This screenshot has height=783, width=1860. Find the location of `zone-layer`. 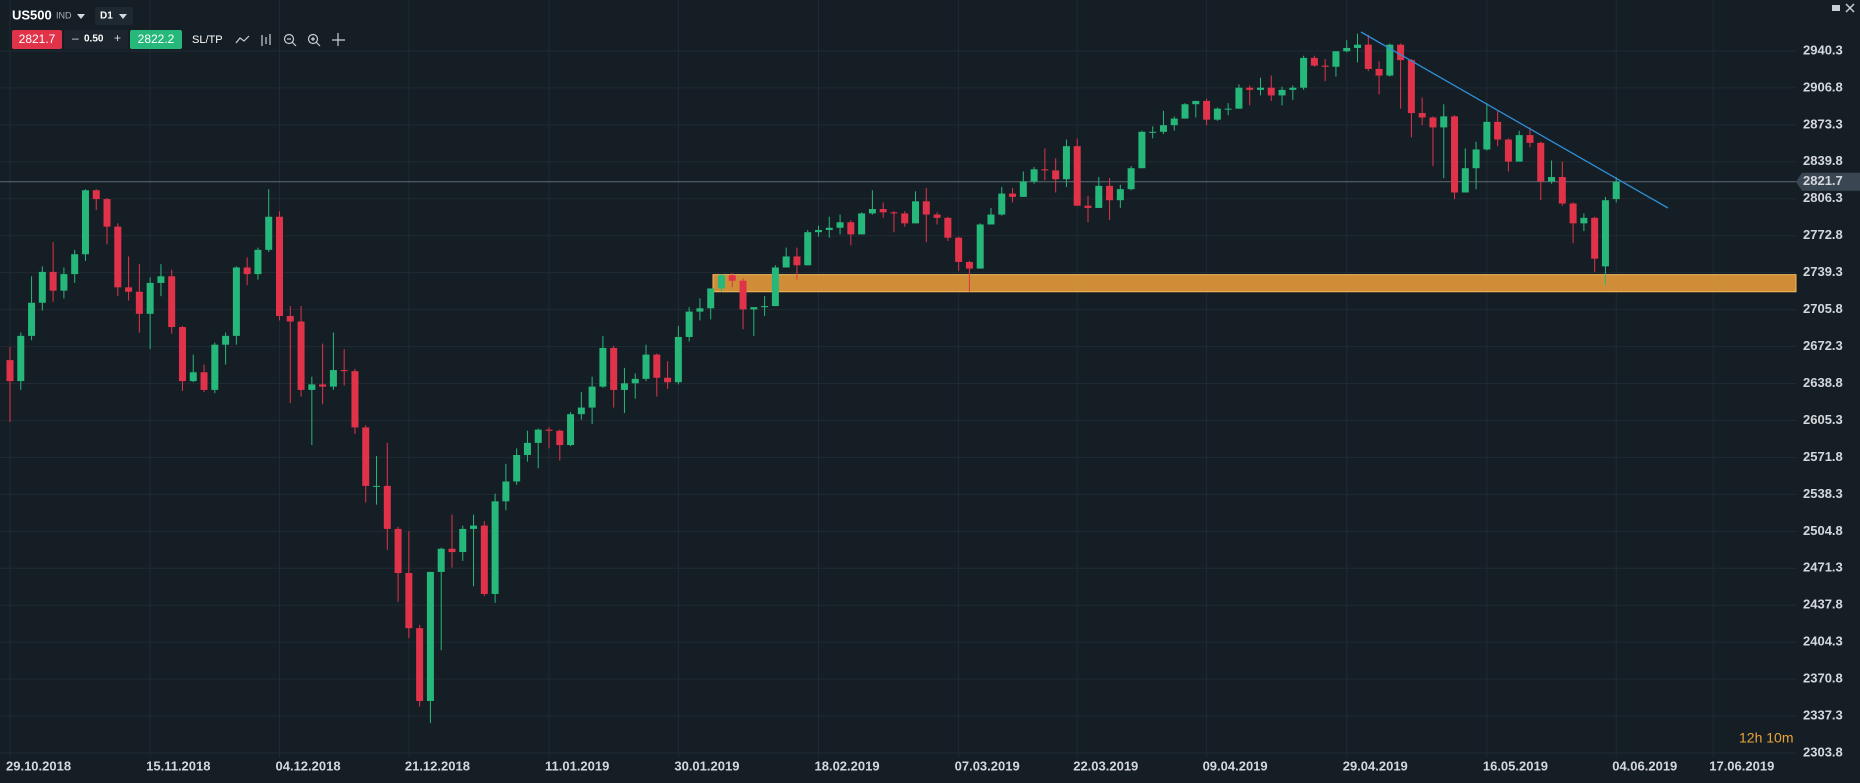

zone-layer is located at coordinates (1254, 283).